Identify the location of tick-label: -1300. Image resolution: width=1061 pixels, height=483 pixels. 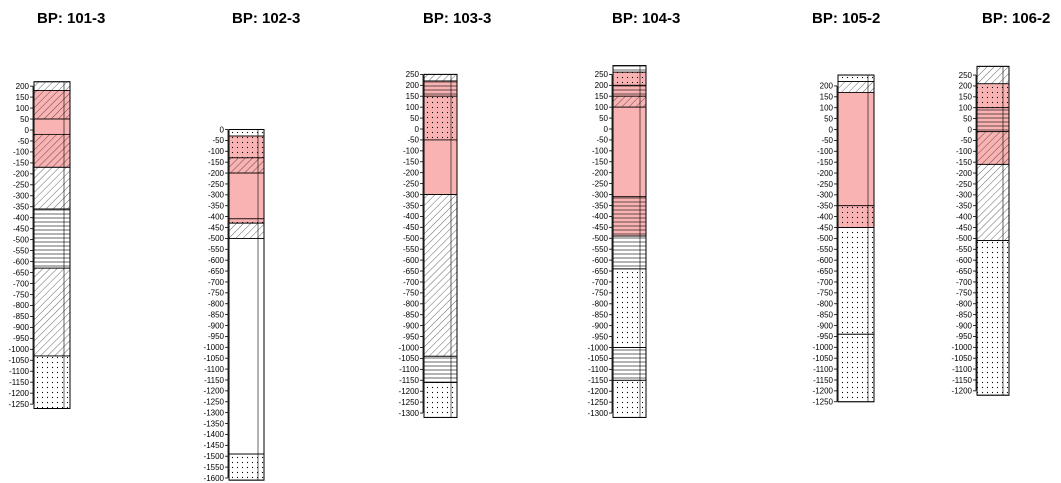
(214, 412).